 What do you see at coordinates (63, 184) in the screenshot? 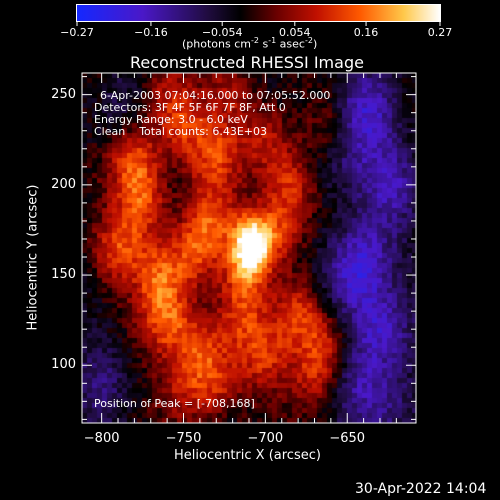
I see `y-tick-label: 200` at bounding box center [63, 184].